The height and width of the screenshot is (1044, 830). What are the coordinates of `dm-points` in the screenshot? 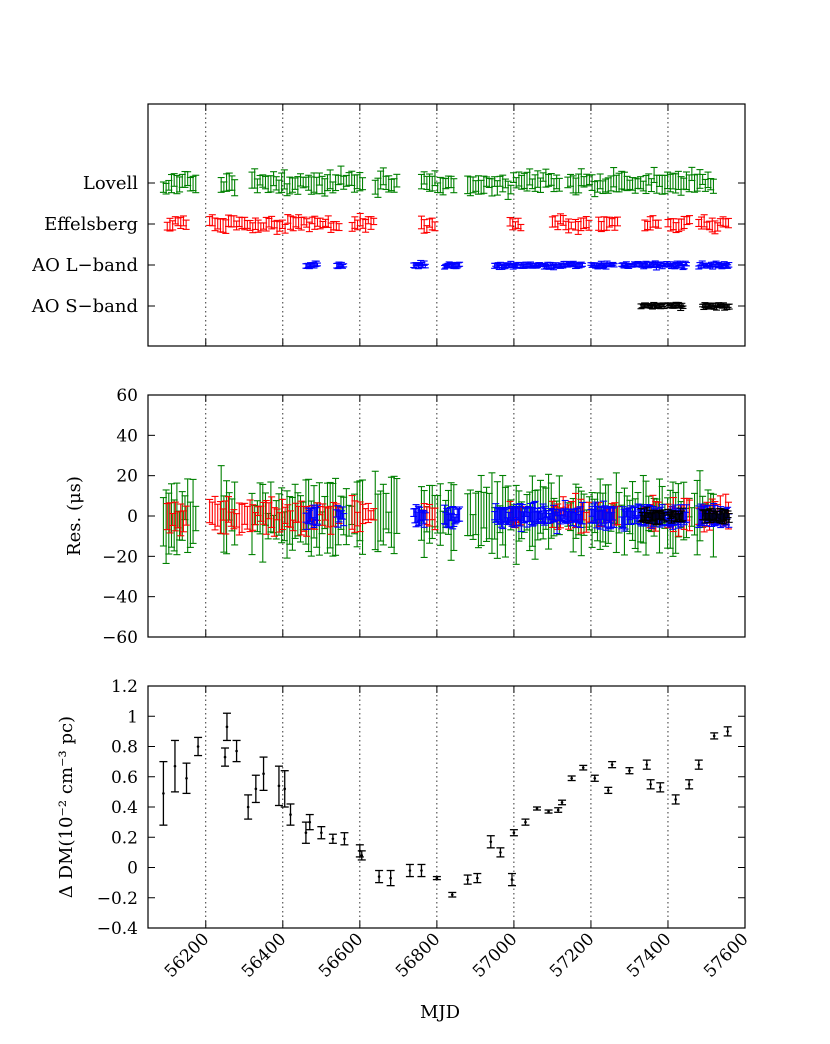 It's located at (445, 805).